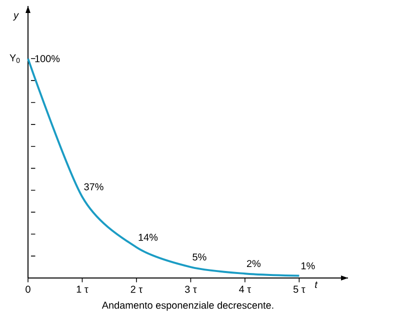 The image size is (393, 335). What do you see at coordinates (316, 285) in the screenshot?
I see `x-axis-title: t` at bounding box center [316, 285].